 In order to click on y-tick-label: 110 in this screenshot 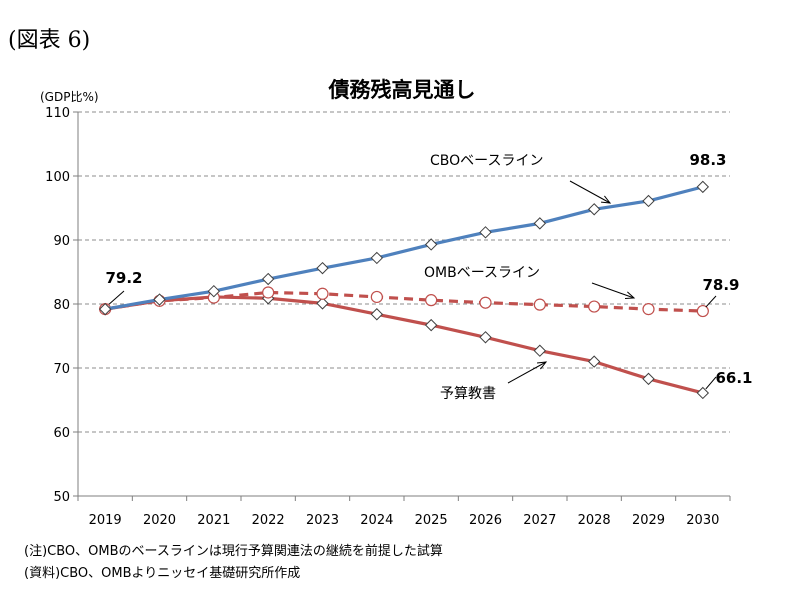, I will do `click(57, 113)`.